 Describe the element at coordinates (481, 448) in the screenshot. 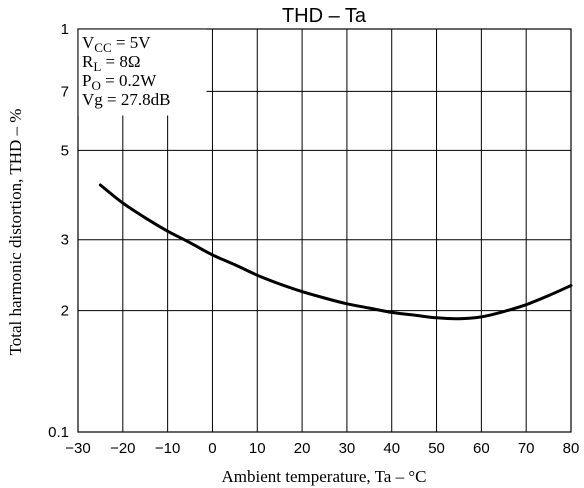

I see `x-tick-label: 60` at that location.